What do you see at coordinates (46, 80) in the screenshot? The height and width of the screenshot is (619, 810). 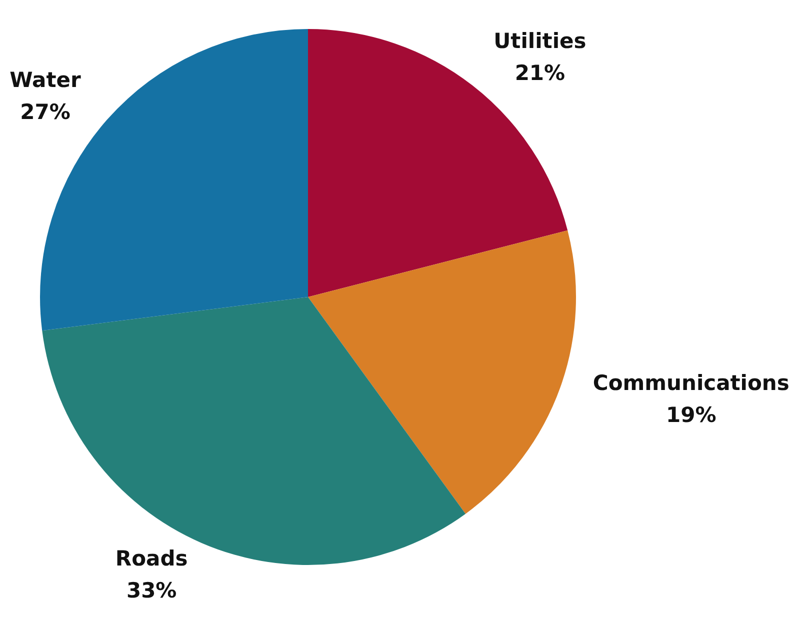 I see `slice-label: Water` at bounding box center [46, 80].